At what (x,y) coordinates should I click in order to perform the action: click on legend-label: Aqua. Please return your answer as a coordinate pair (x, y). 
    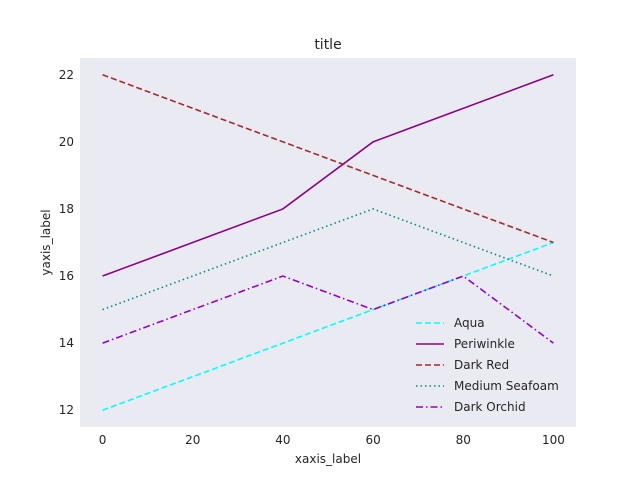
    Looking at the image, I should click on (469, 323).